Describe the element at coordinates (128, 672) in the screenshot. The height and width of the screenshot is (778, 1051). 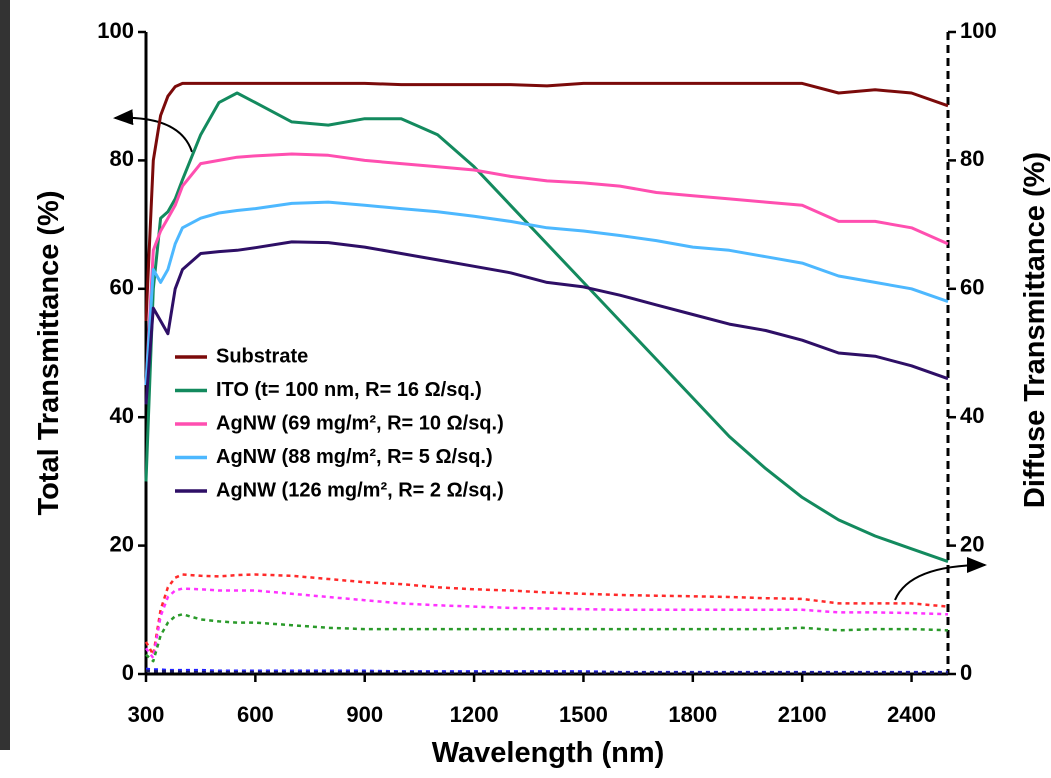
I see `y-tick-label: 0` at that location.